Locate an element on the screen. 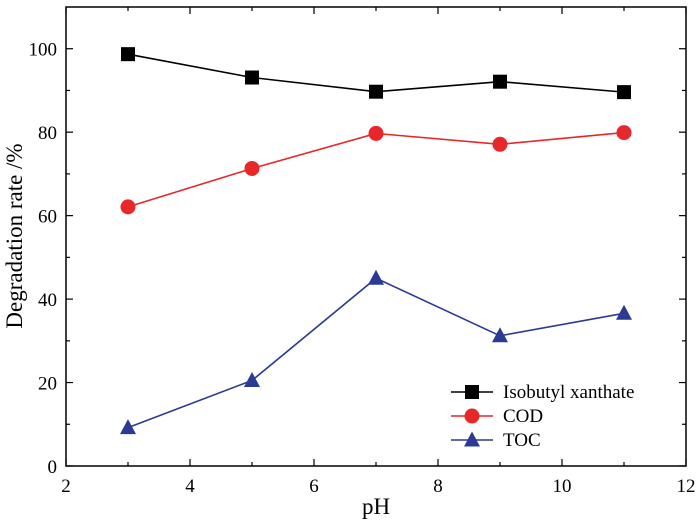  x-tick-label: 2 is located at coordinates (66, 486).